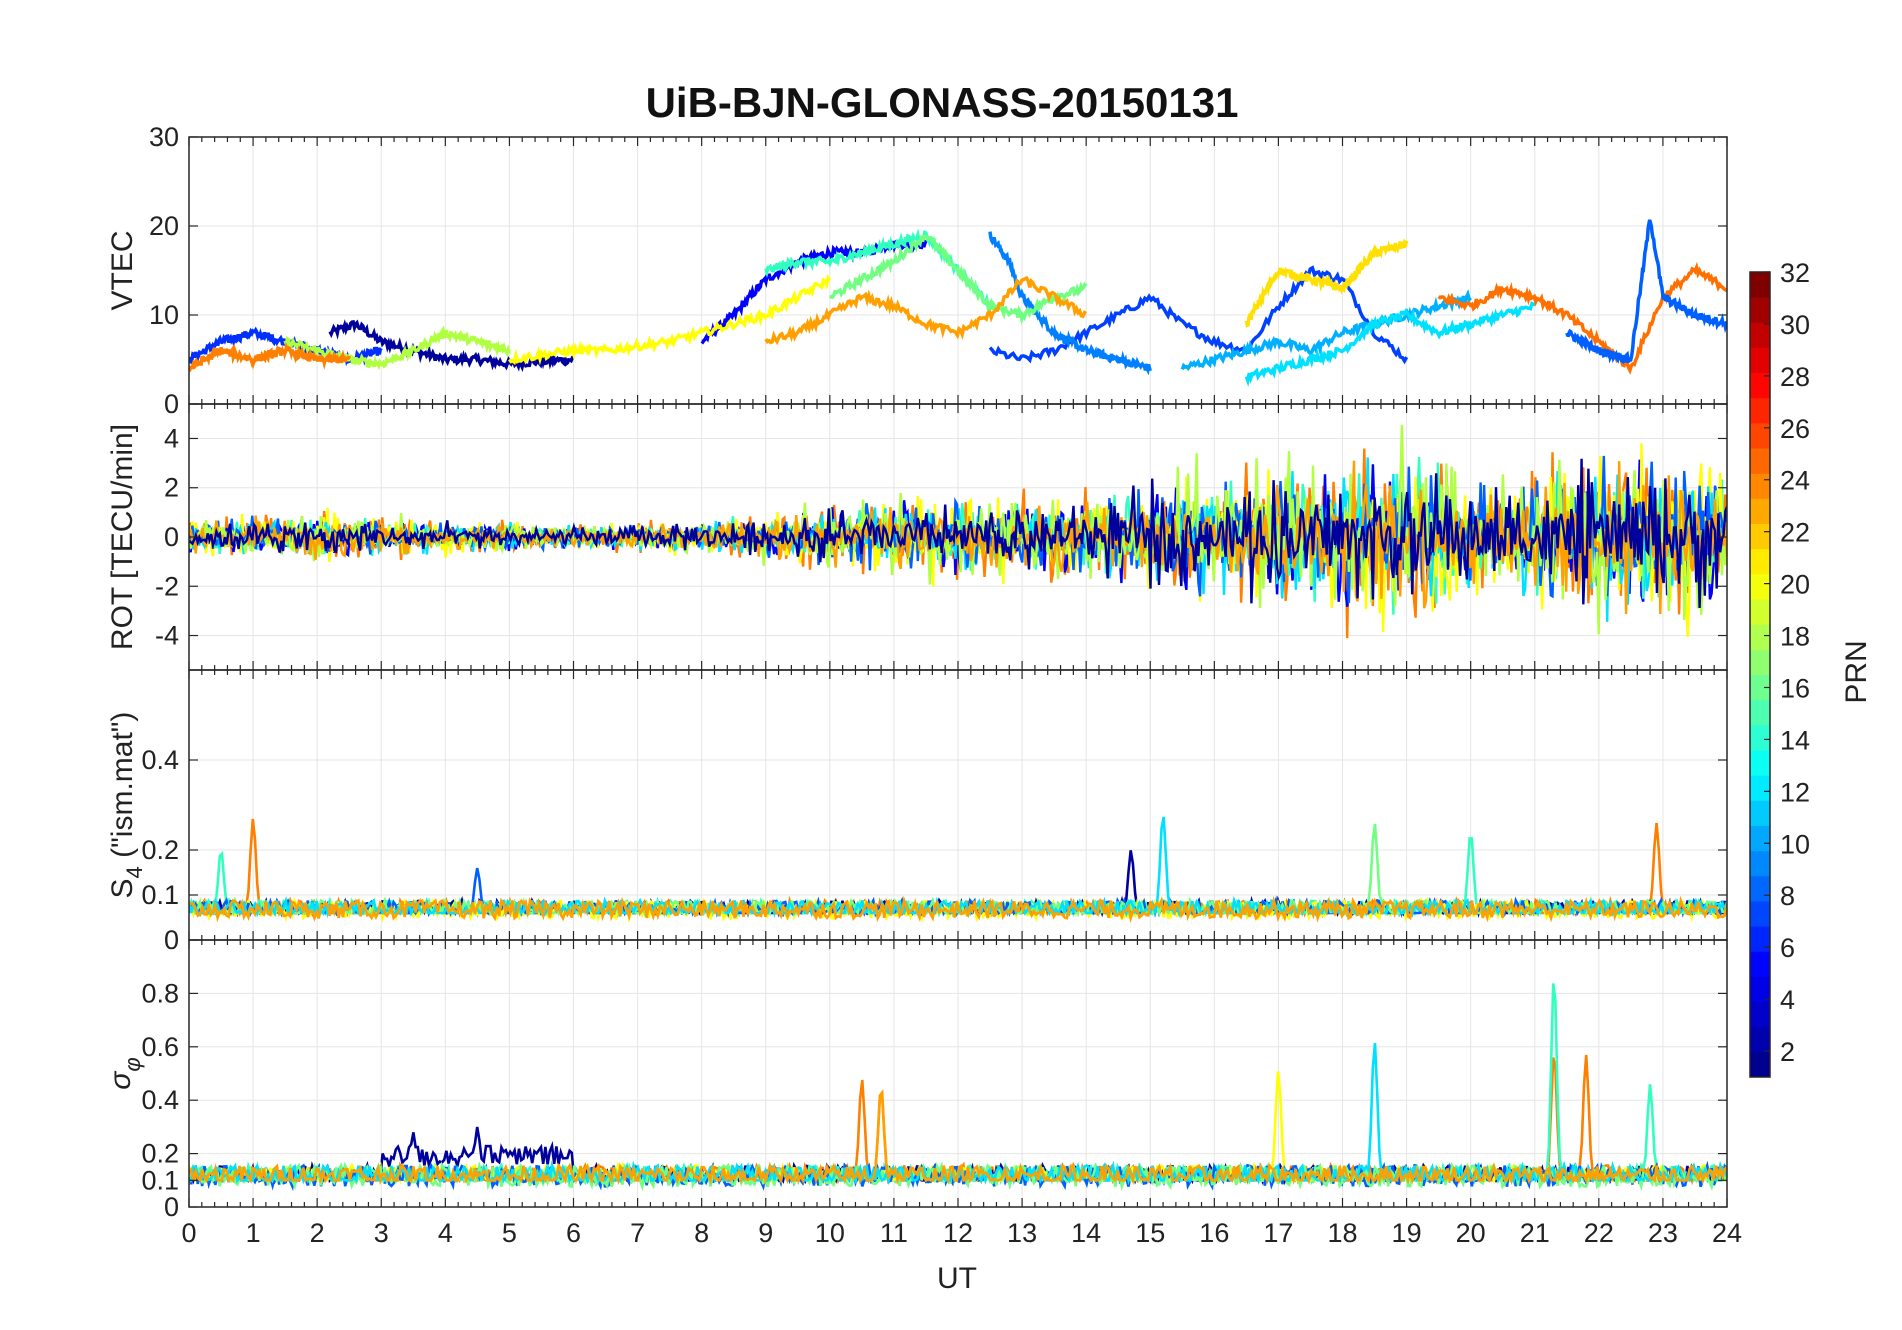 The width and height of the screenshot is (1902, 1330). What do you see at coordinates (253, 1233) in the screenshot?
I see `x-tick-label: 1` at bounding box center [253, 1233].